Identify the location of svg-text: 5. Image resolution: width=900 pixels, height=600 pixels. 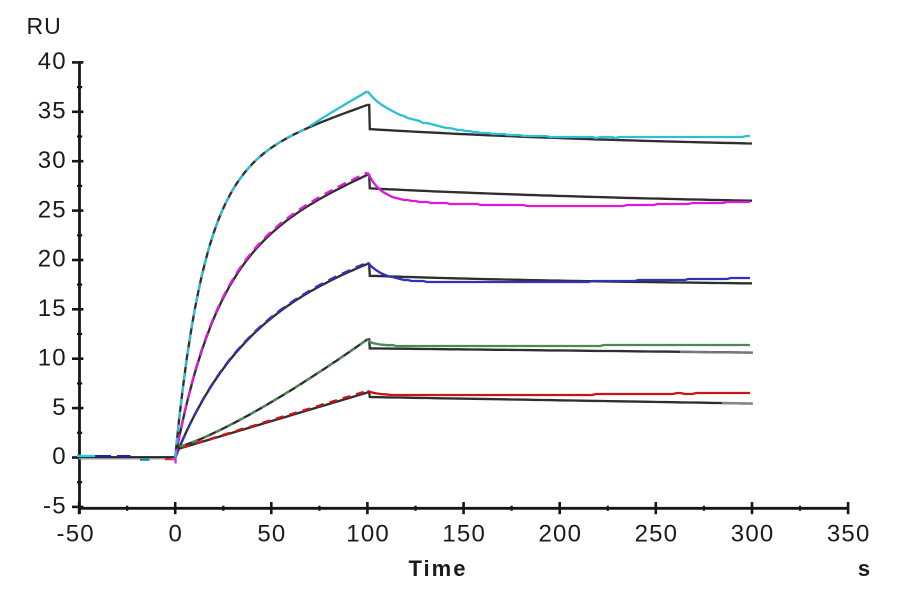
(59, 407).